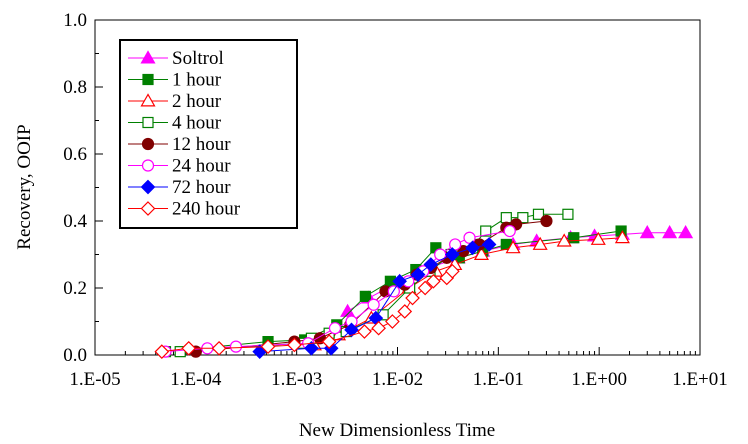  I want to click on legend-item: 2 hour, so click(175, 101).